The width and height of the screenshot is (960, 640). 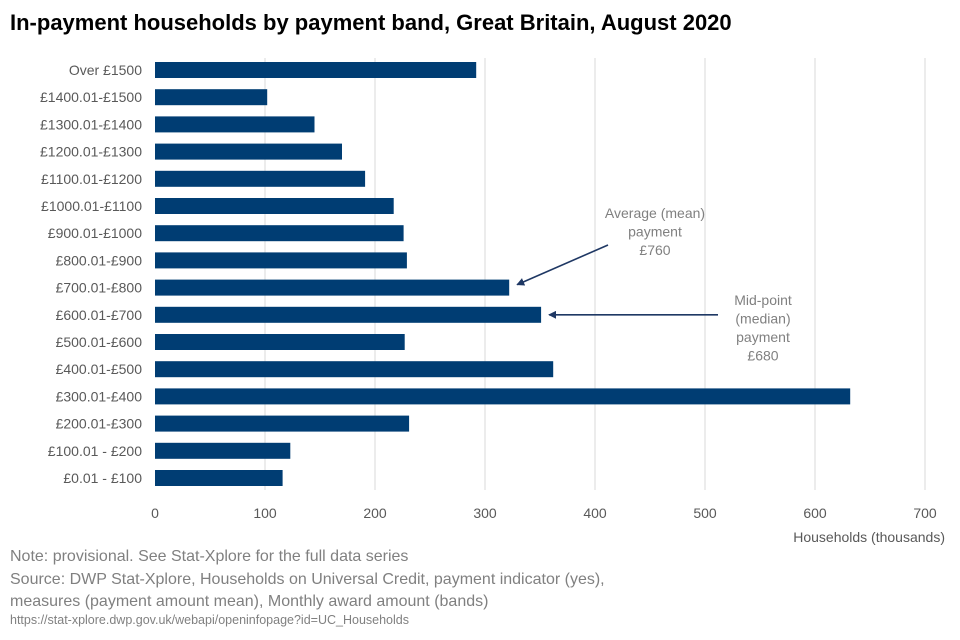 What do you see at coordinates (95, 233) in the screenshot?
I see `category-label: £900.01-£1000` at bounding box center [95, 233].